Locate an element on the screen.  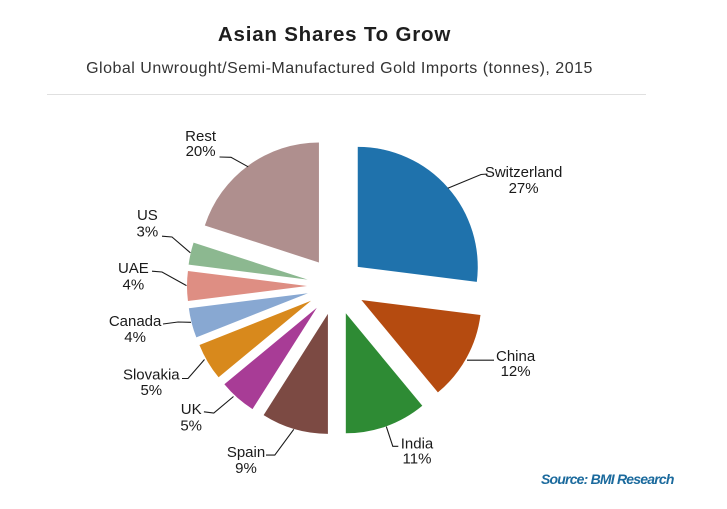
svg-text: China is located at coordinates (516, 356).